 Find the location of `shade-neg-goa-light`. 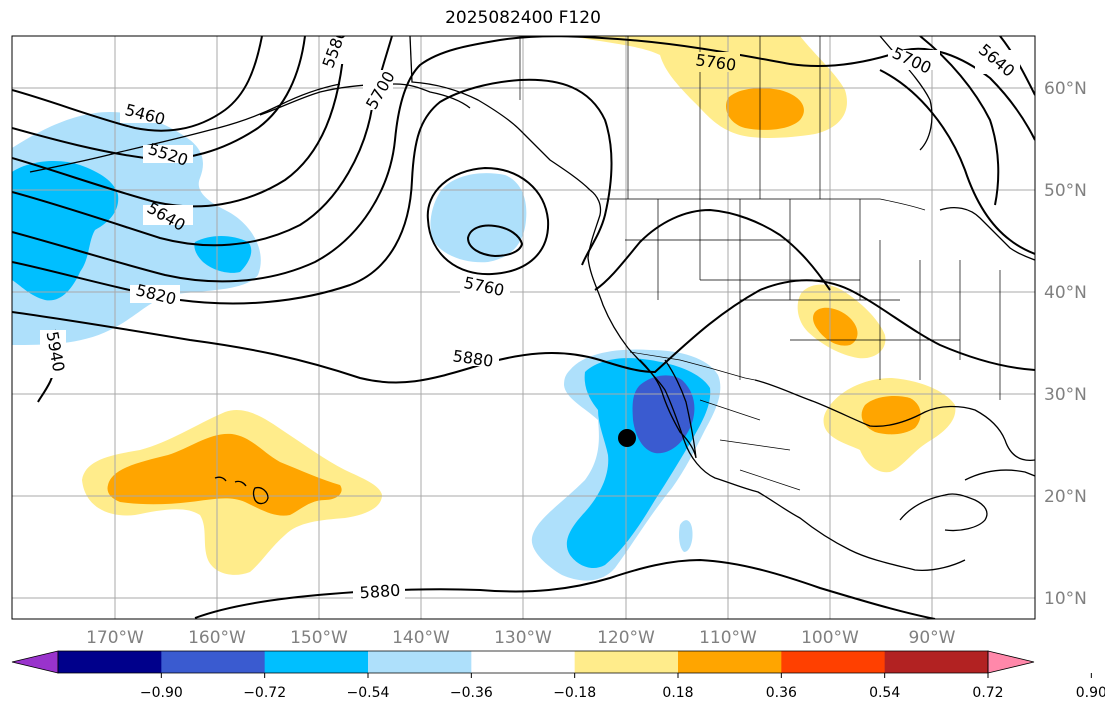

shade-neg-goa-light is located at coordinates (478, 218).